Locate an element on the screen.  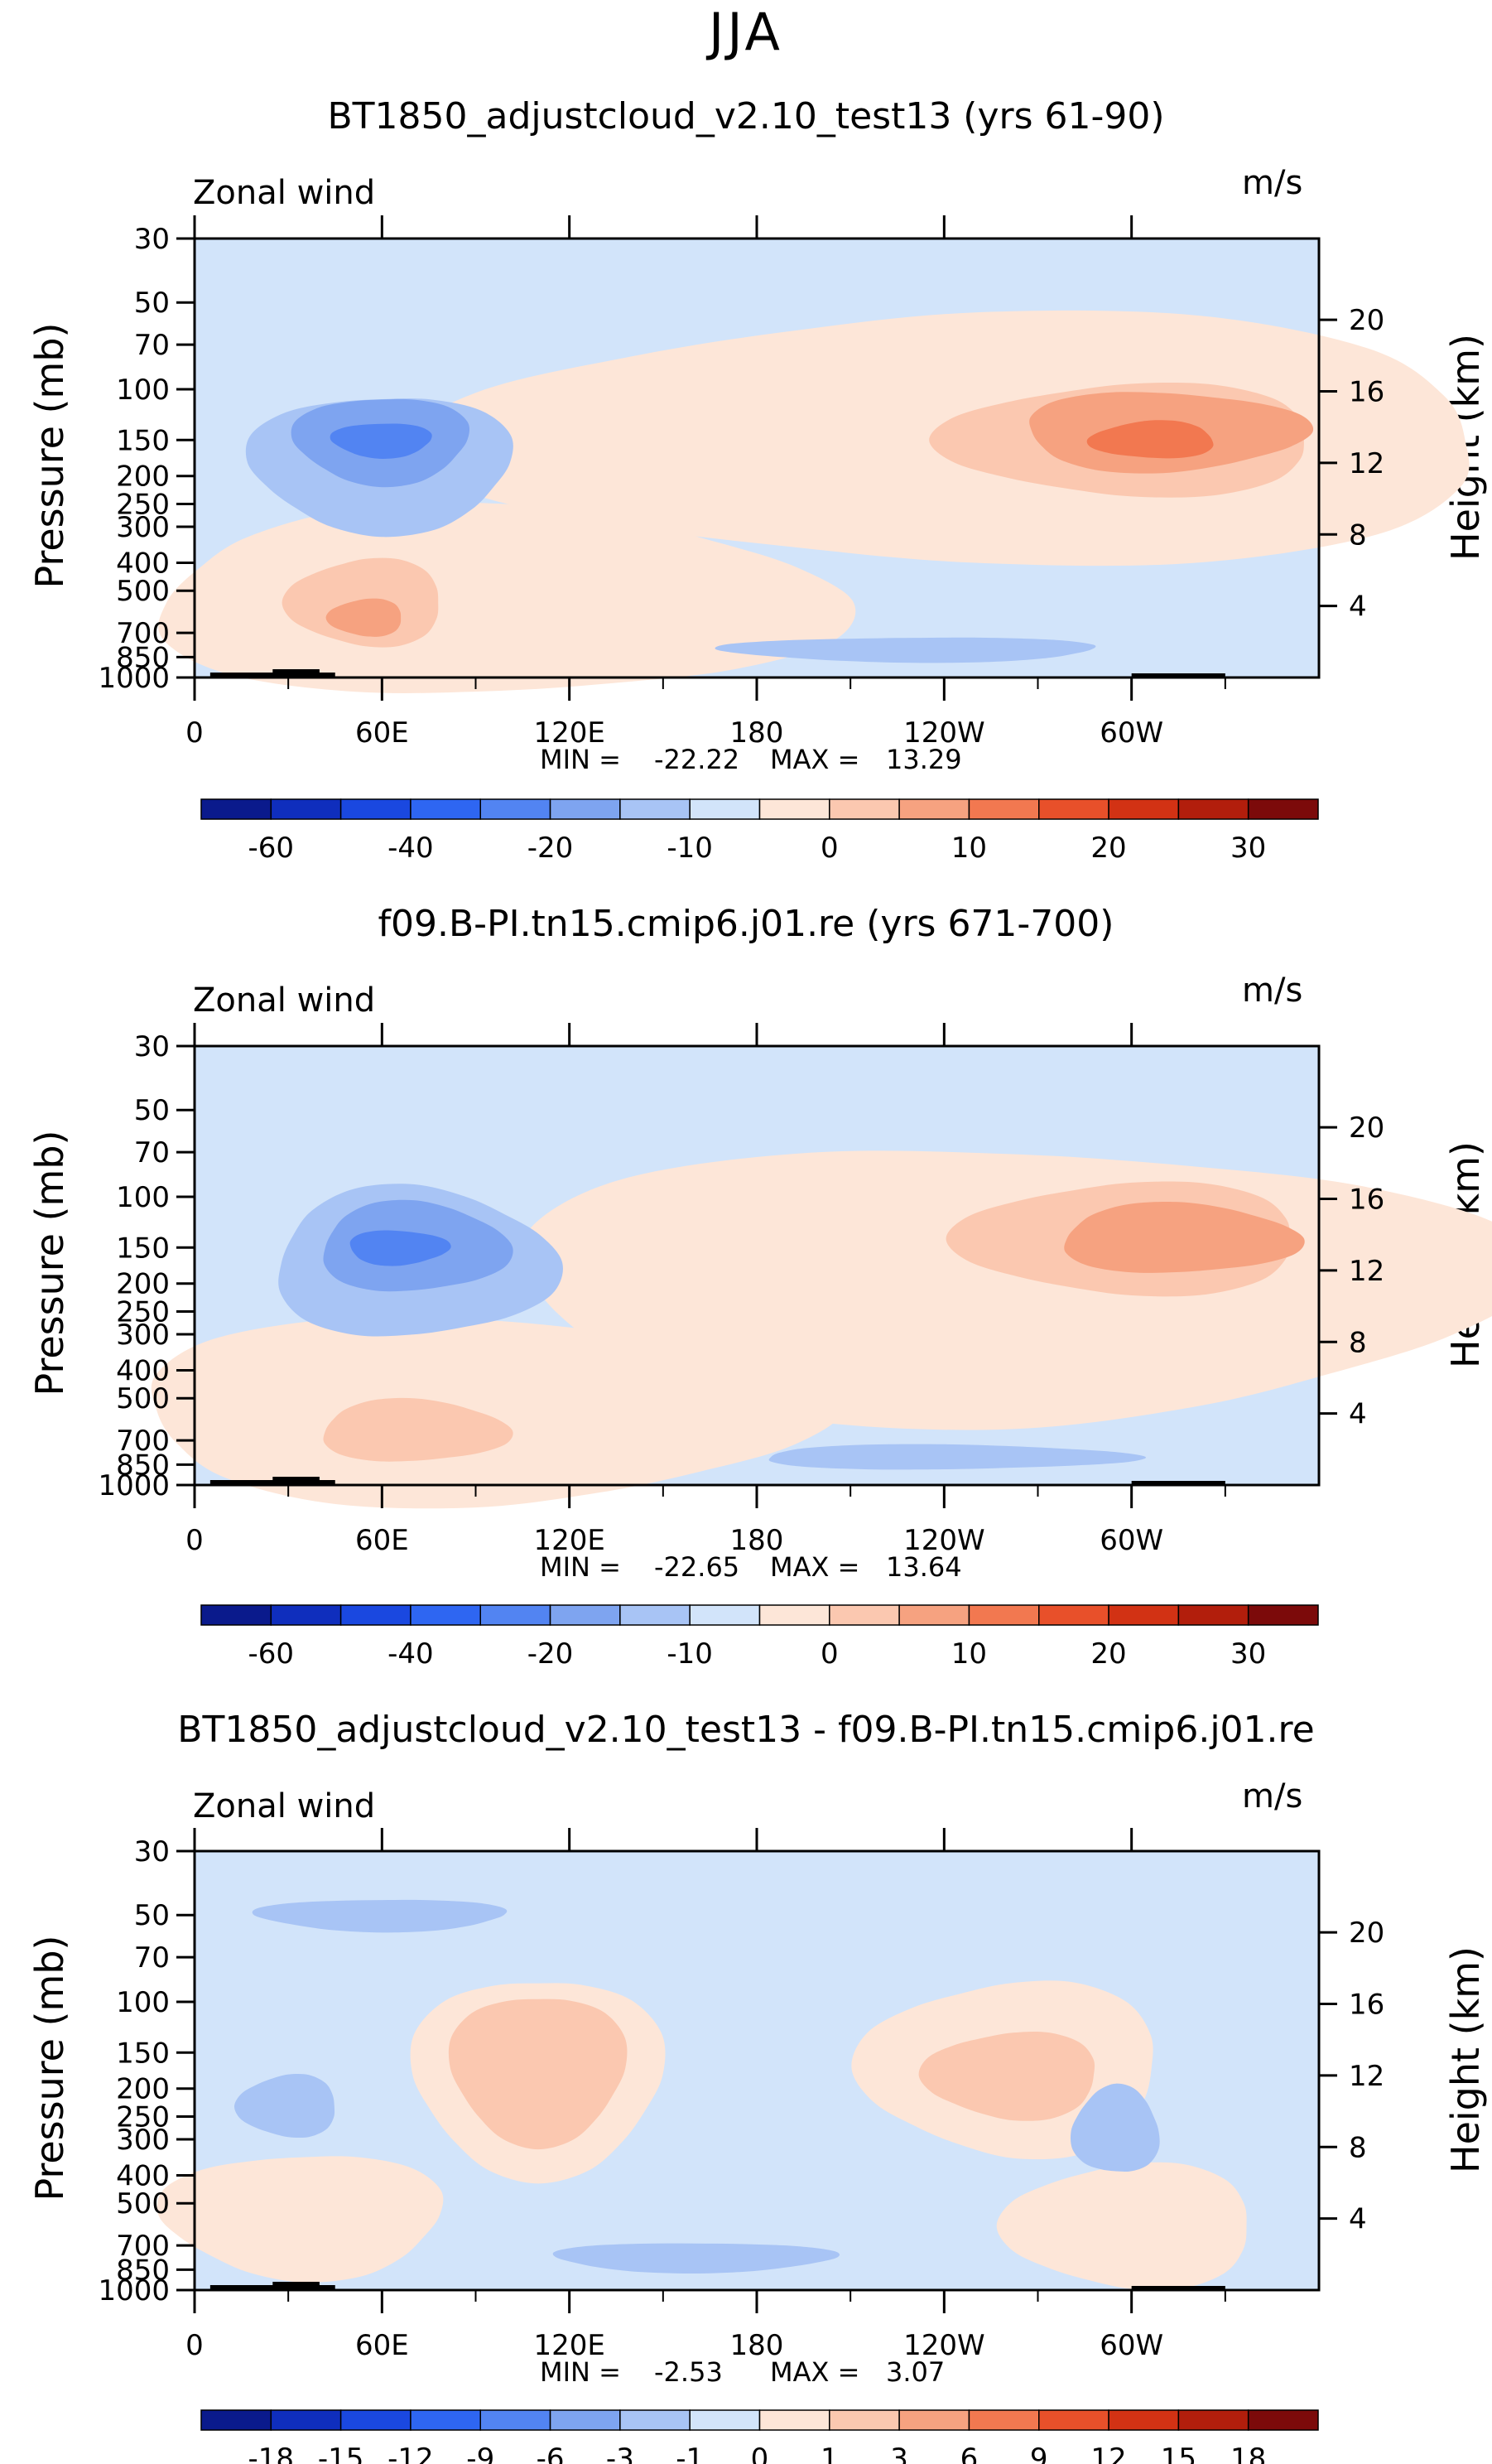
max-value: 3.07 is located at coordinates (916, 2372).